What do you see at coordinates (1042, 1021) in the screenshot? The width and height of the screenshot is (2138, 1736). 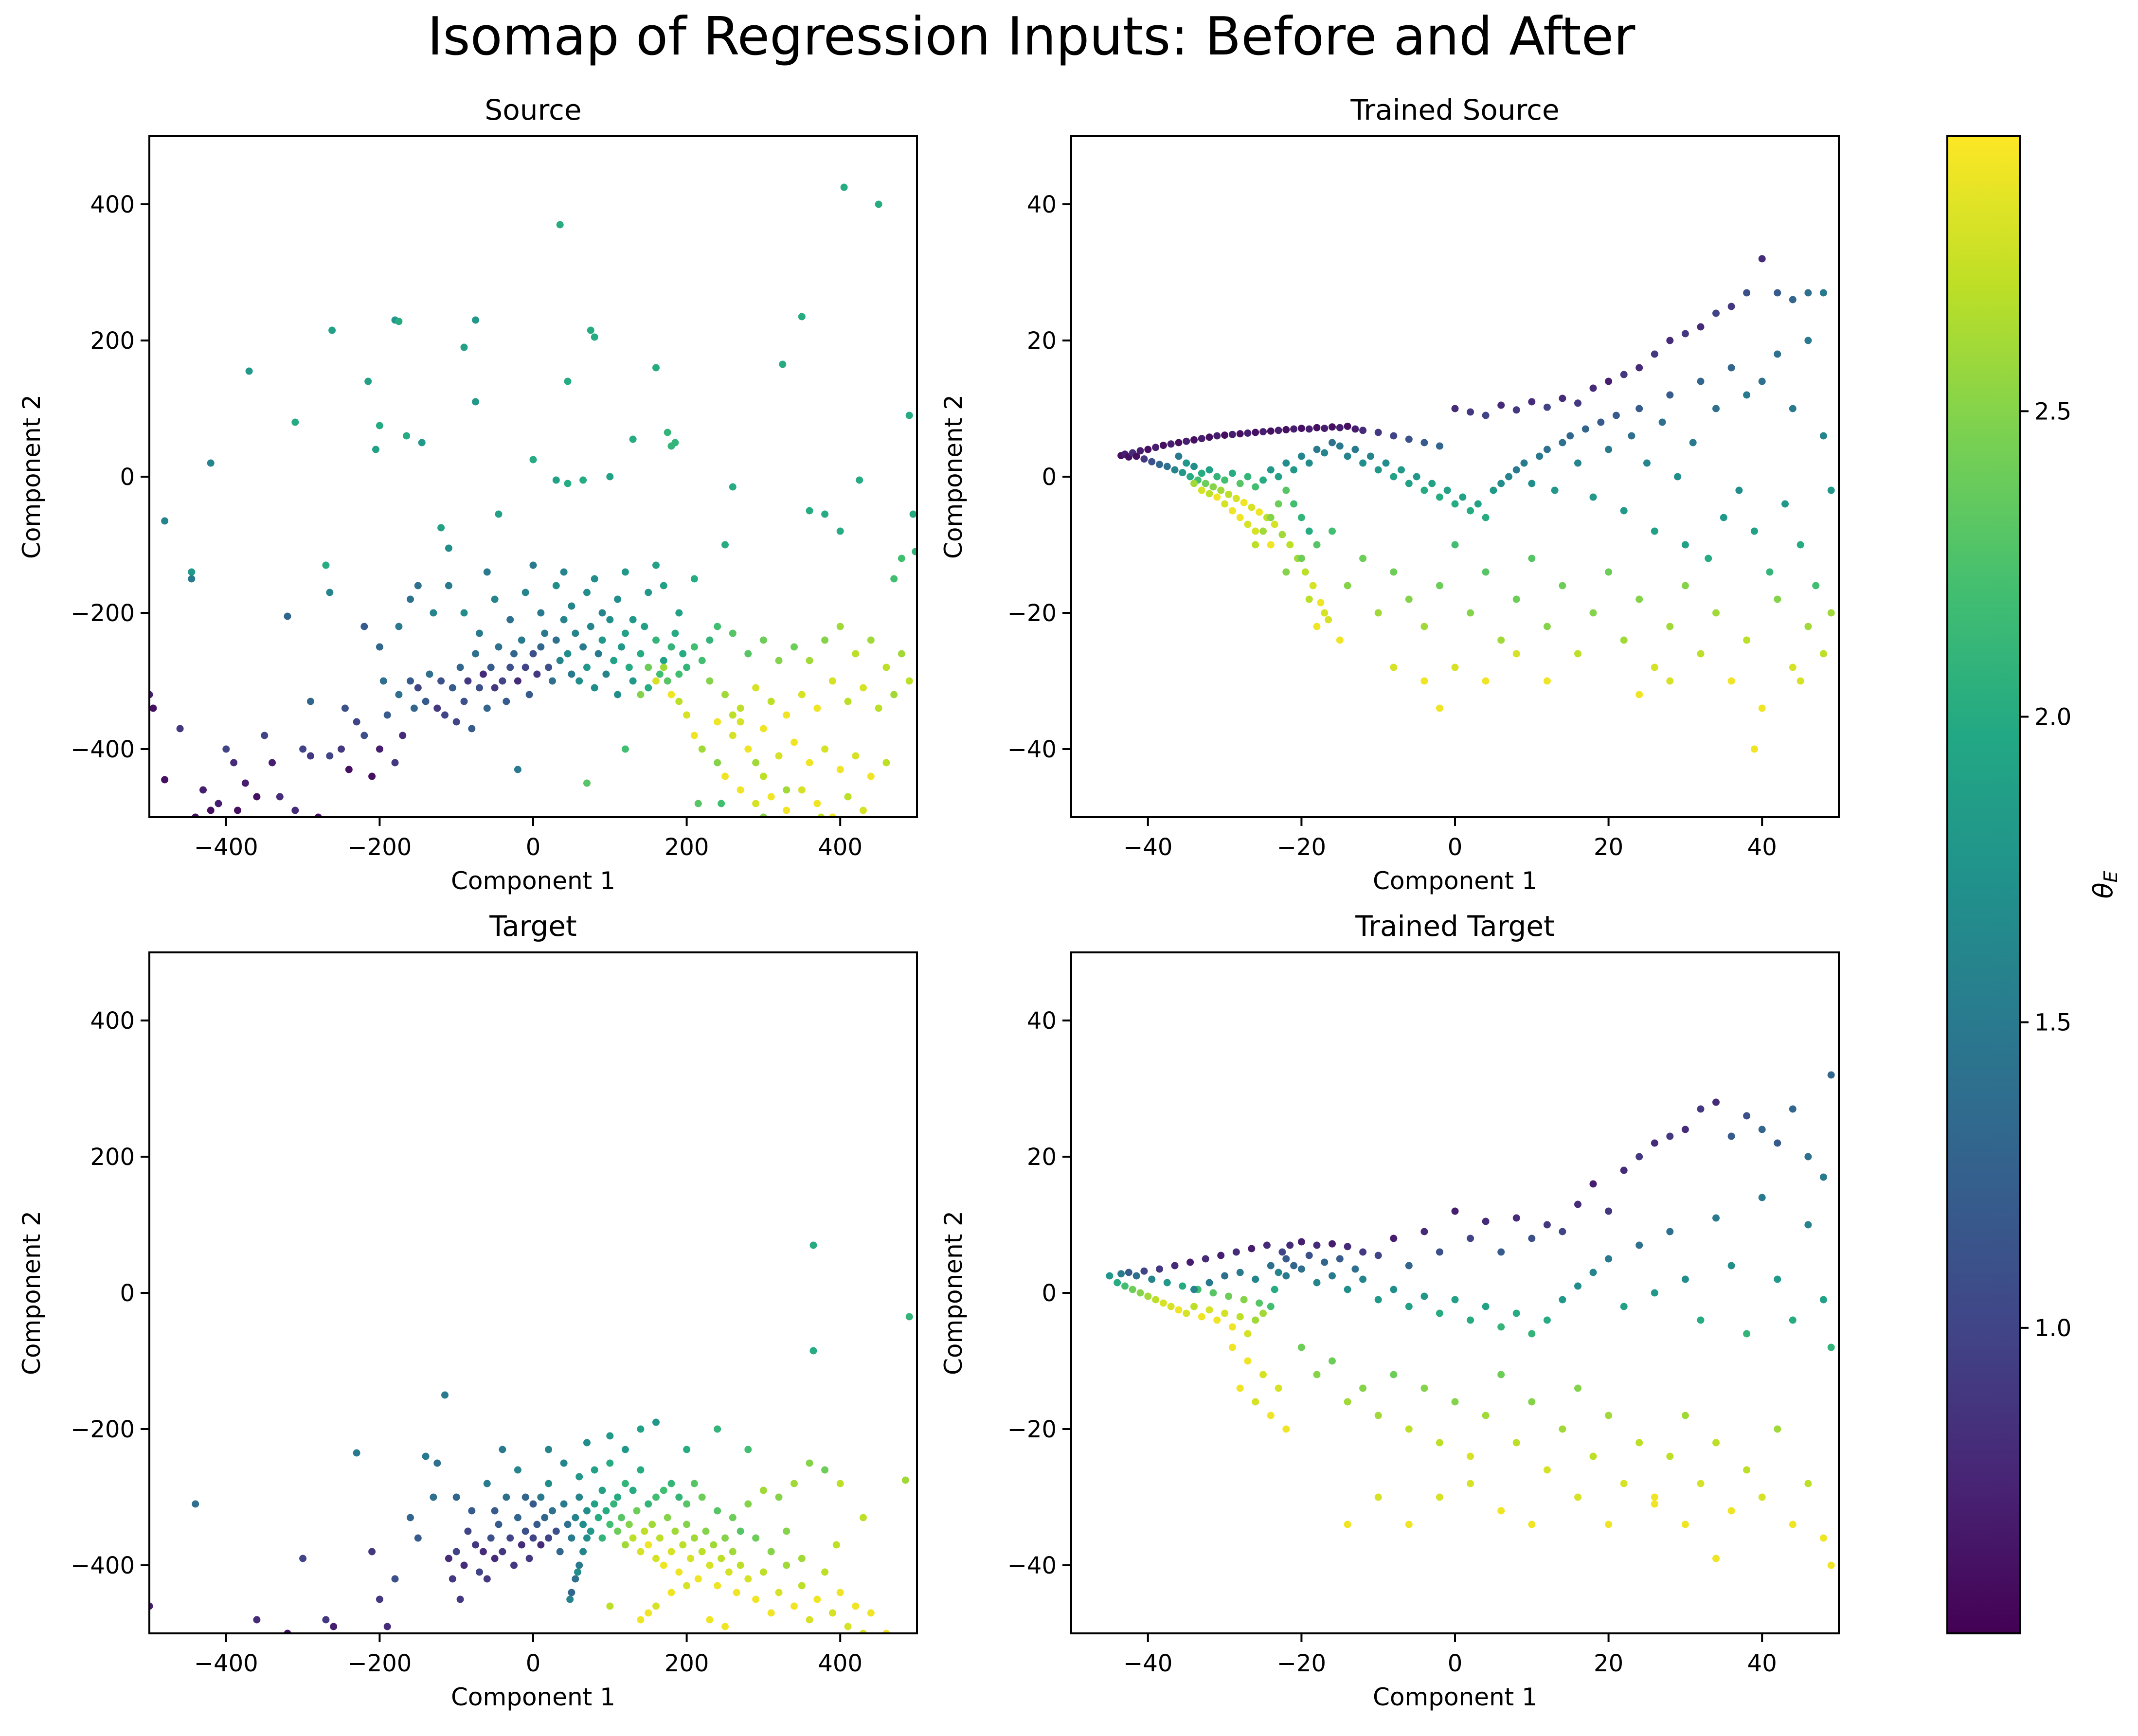 I see `y-tick-label: 40` at bounding box center [1042, 1021].